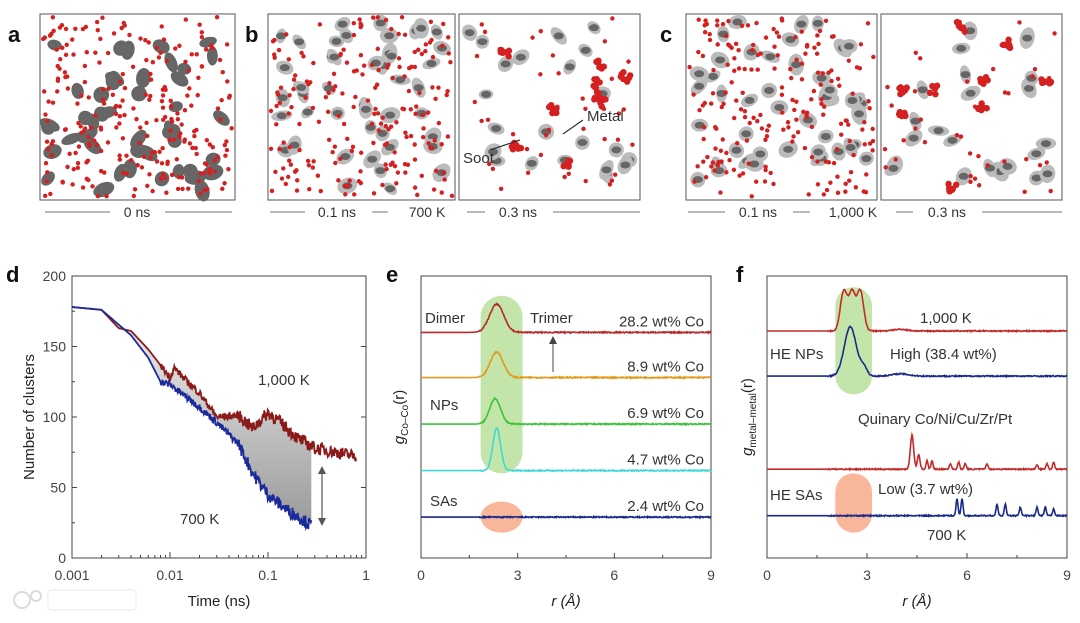 This screenshot has height=623, width=1080. Describe the element at coordinates (445, 318) in the screenshot. I see `annotation-dimer: Dimer` at that location.